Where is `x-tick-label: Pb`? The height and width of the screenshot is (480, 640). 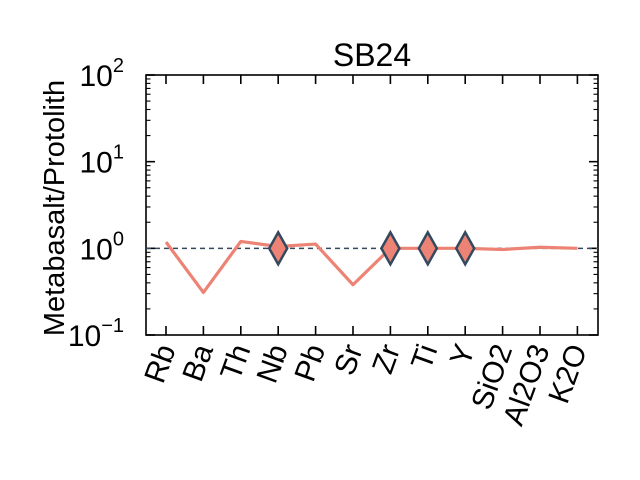
x-tick-label: Pb is located at coordinates (311, 363).